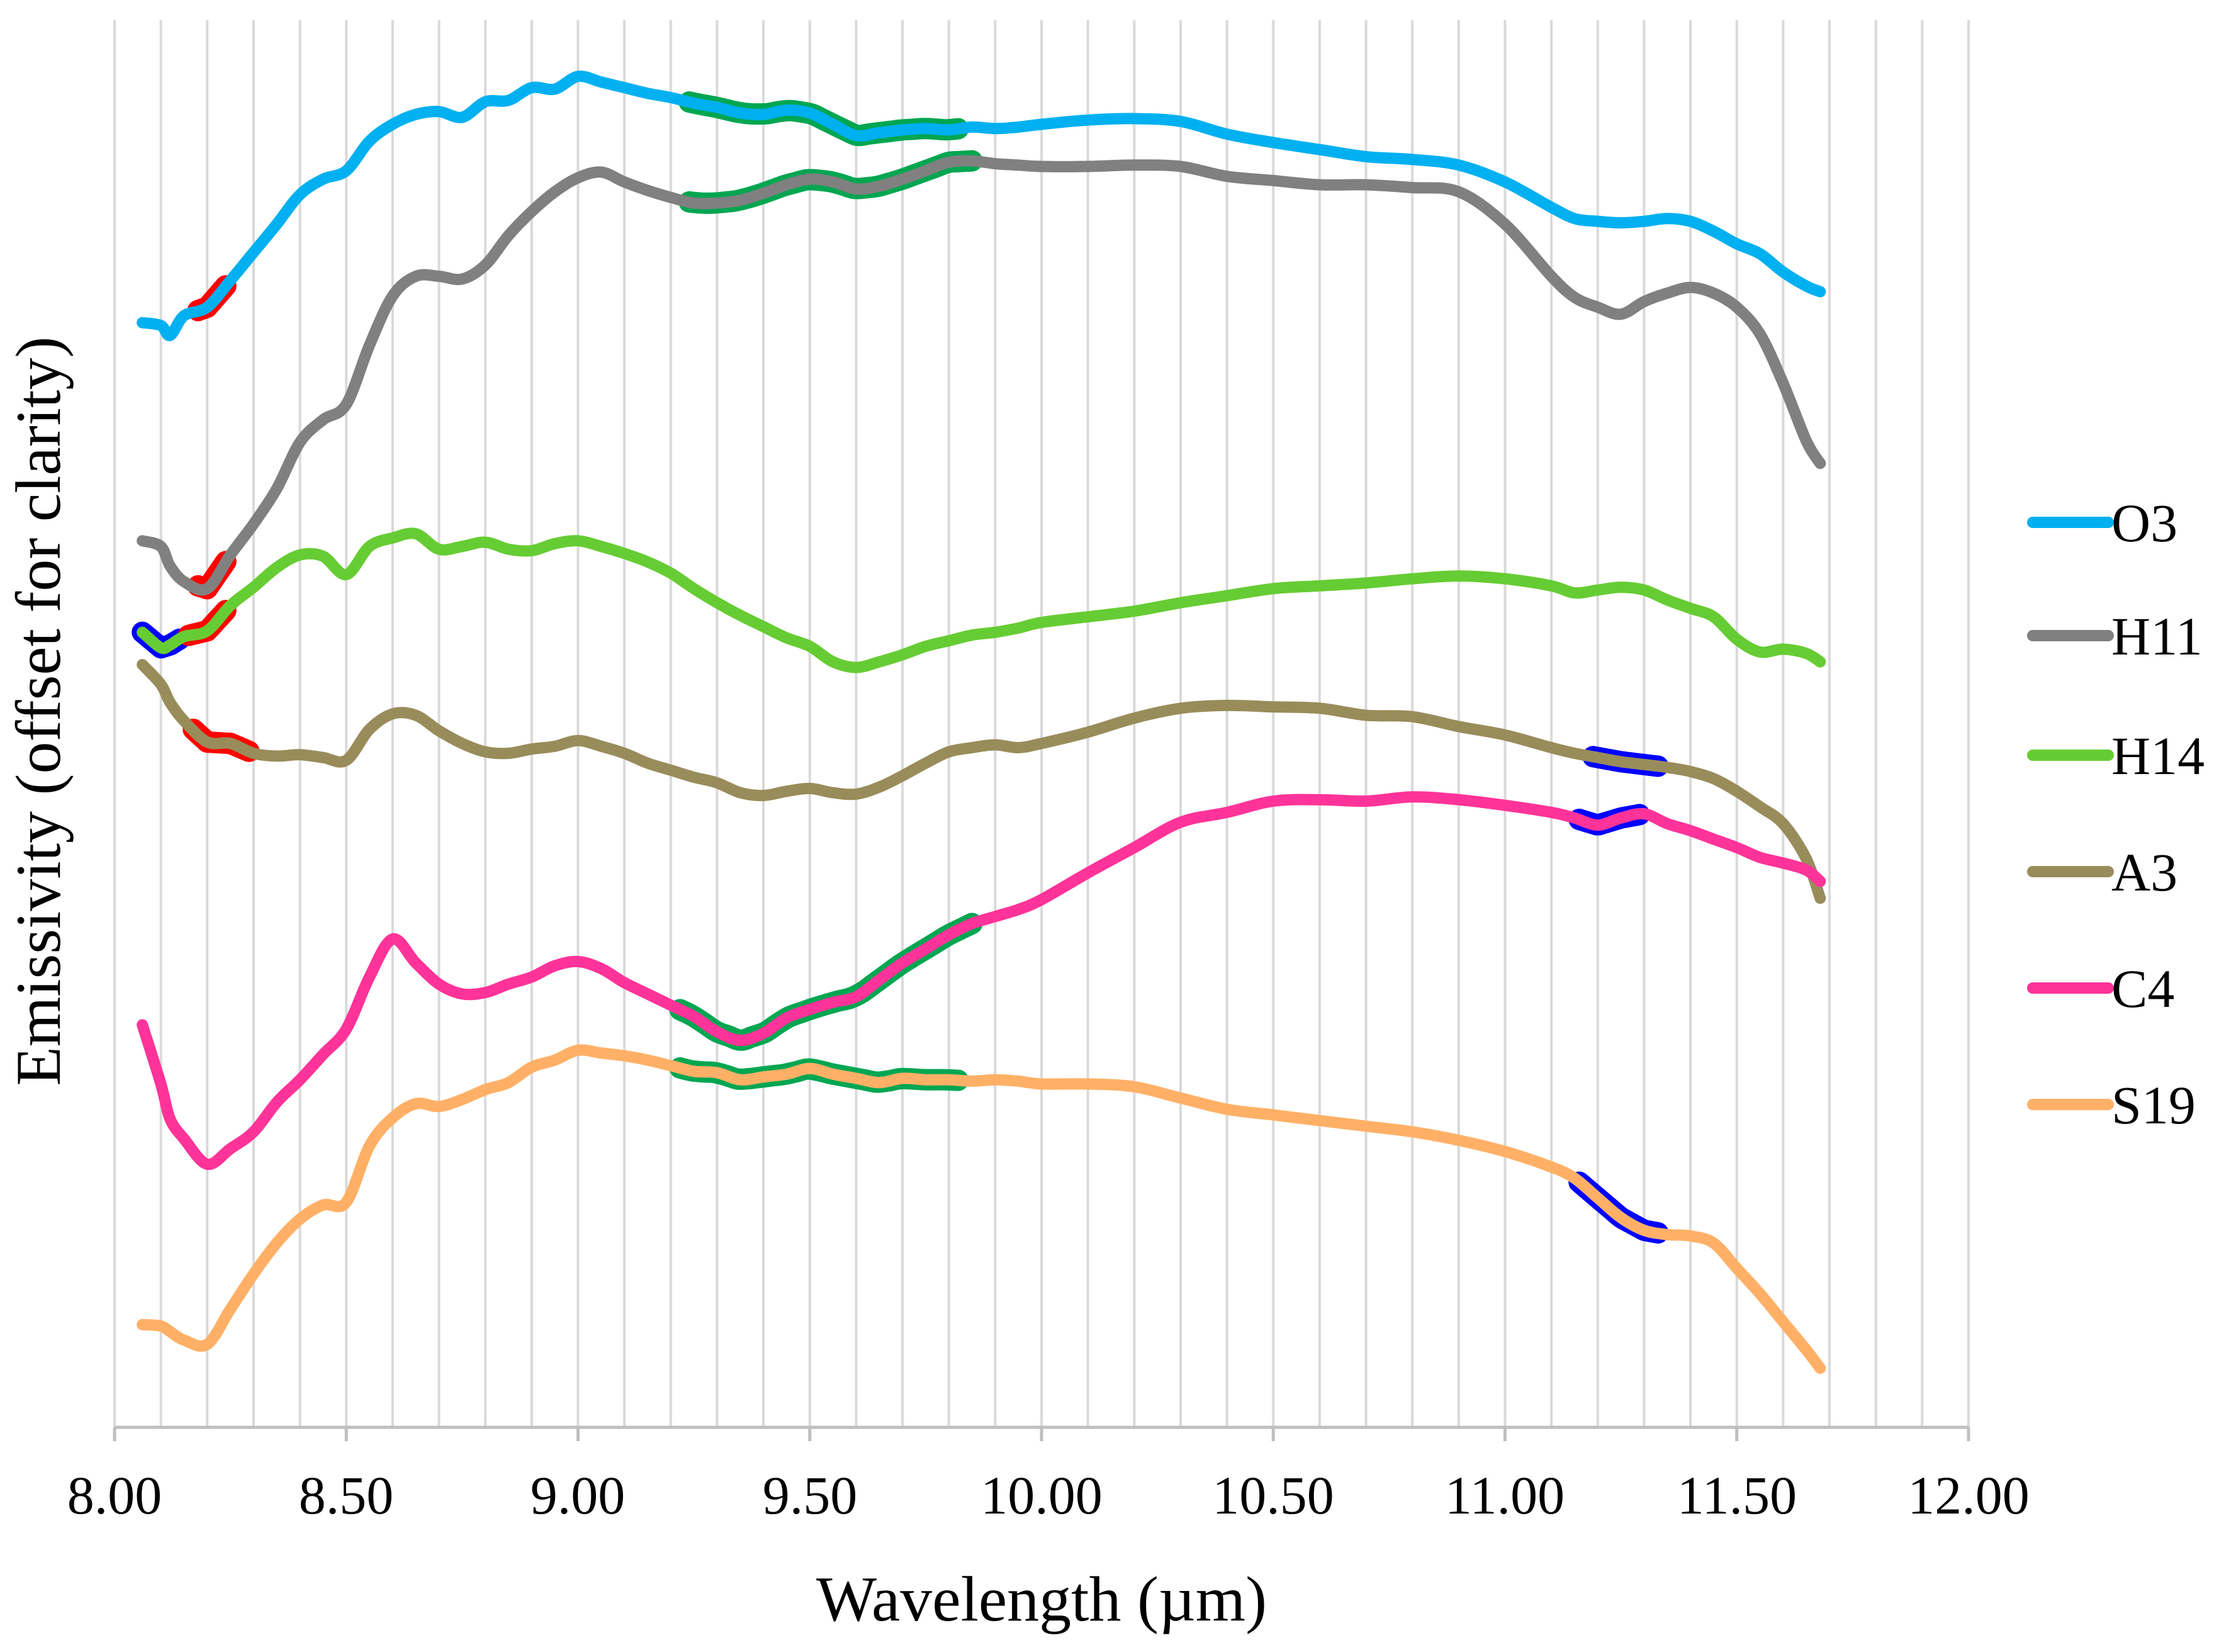 The image size is (2236, 1652). Describe the element at coordinates (1041, 1599) in the screenshot. I see `x-axis-title: Wavelength (µm)` at that location.